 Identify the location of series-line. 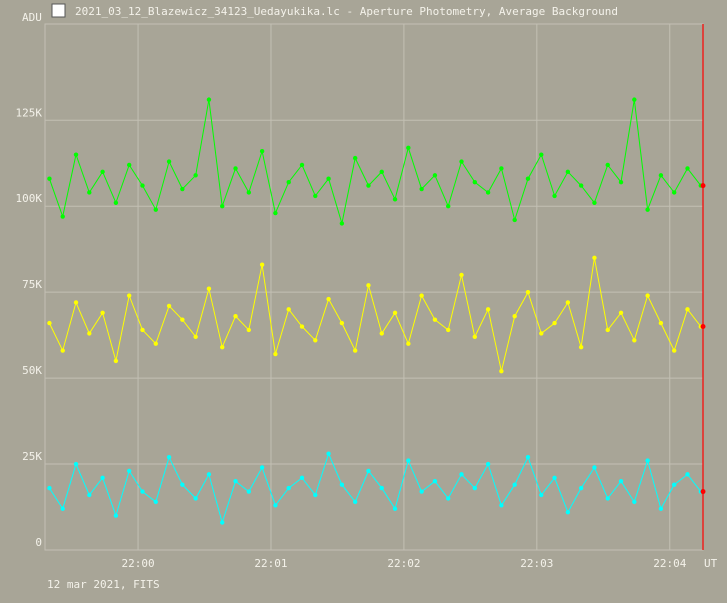
(375, 488).